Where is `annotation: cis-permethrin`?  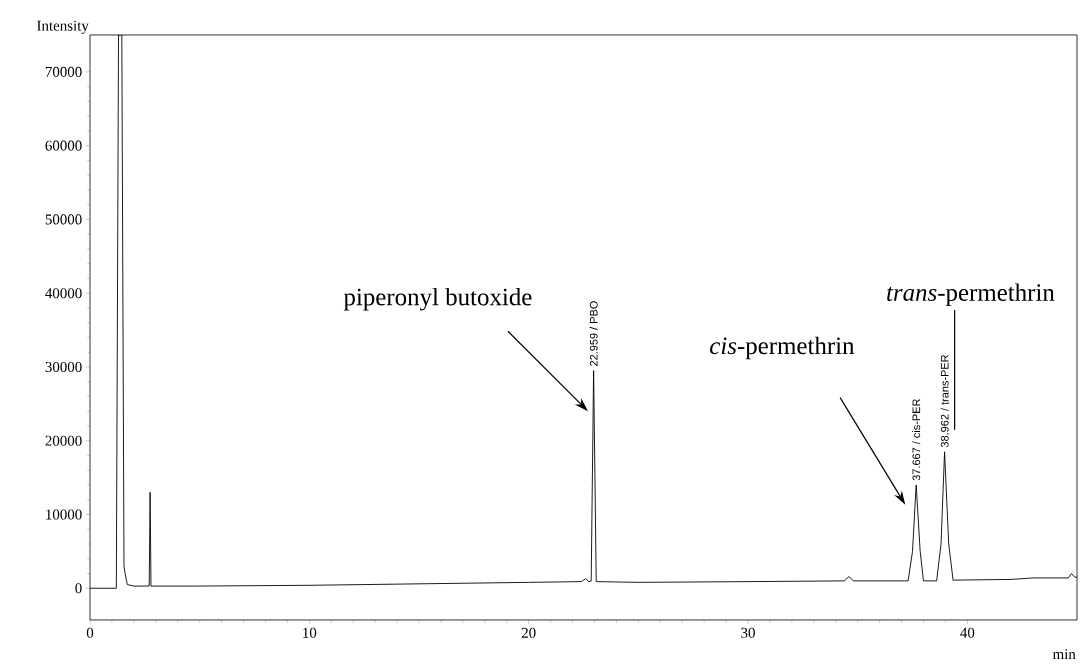
annotation: cis-permethrin is located at coordinates (782, 348).